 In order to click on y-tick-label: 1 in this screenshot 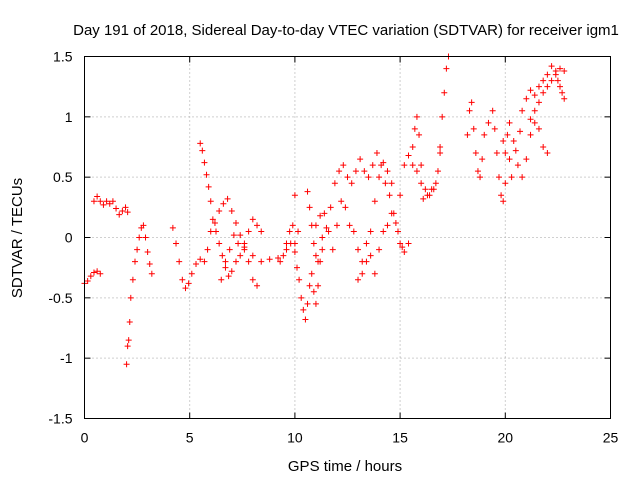, I will do `click(69, 117)`.